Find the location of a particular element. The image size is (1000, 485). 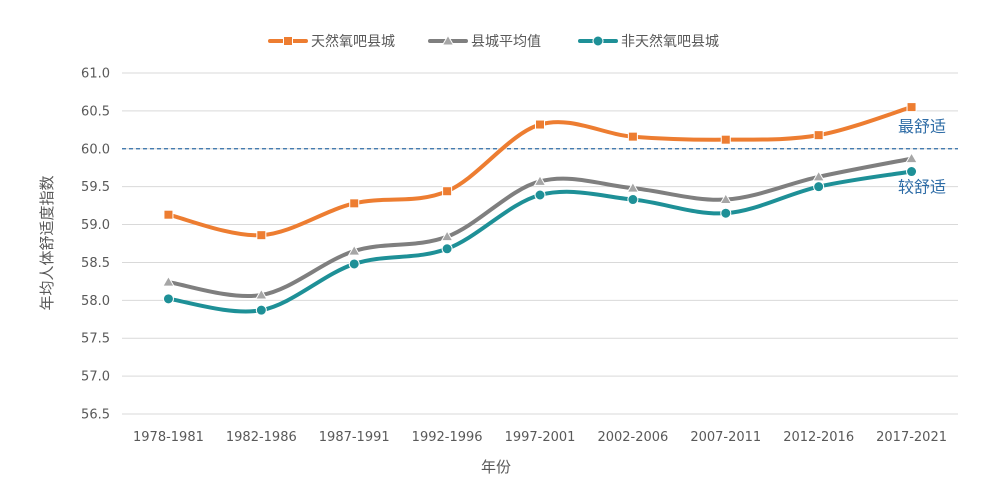

x-tick-label: 1978-1981 is located at coordinates (168, 437).